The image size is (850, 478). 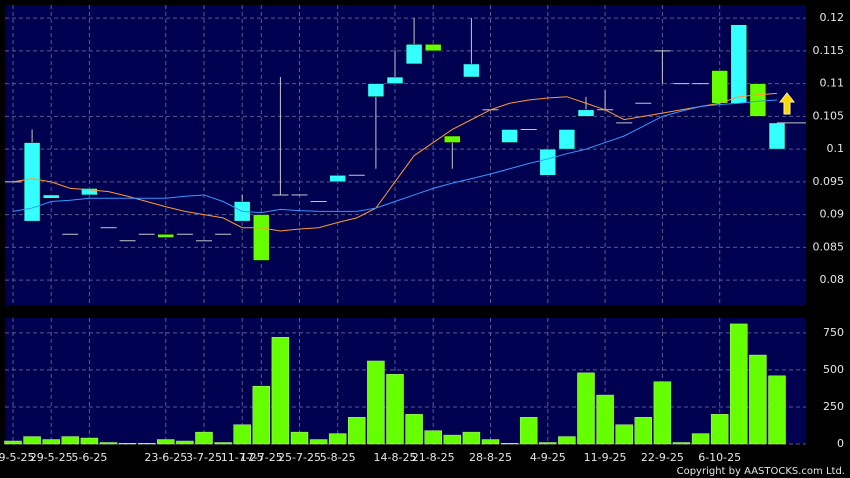 What do you see at coordinates (832, 17) in the screenshot?
I see `y-tick-label: 0.12` at bounding box center [832, 17].